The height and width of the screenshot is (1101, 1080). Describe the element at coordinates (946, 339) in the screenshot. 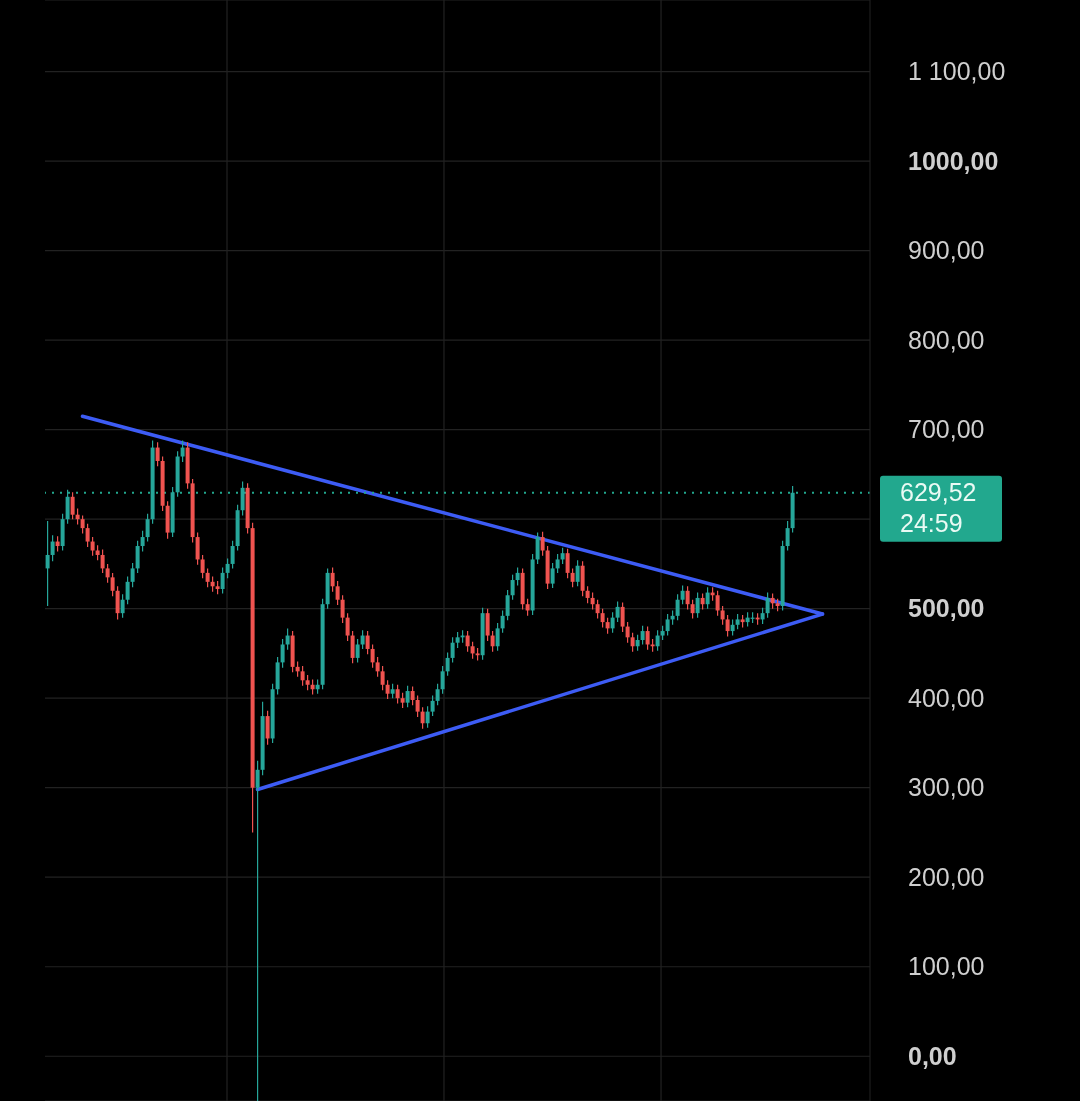

I see `y-tick-label: 800,00` at that location.